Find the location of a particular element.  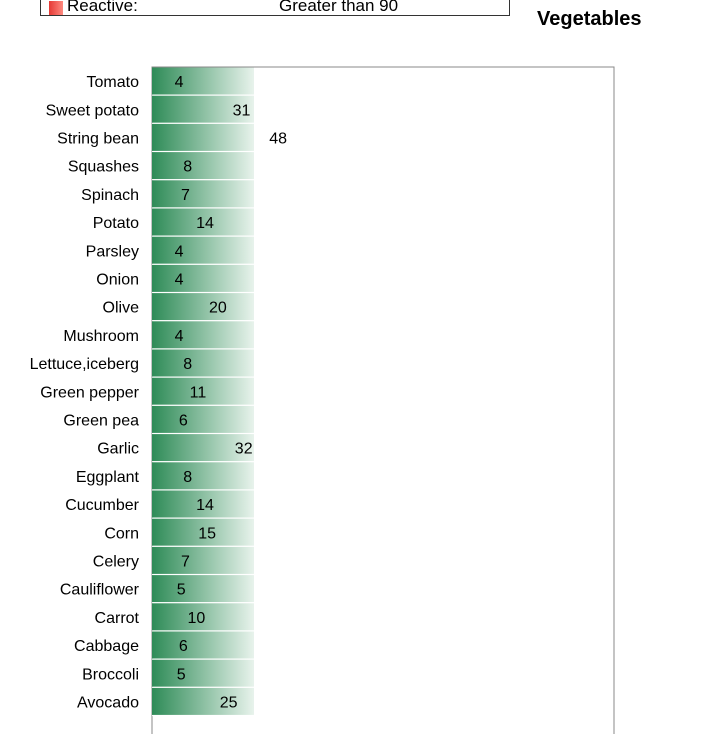

bar-green-pea is located at coordinates (203, 419).